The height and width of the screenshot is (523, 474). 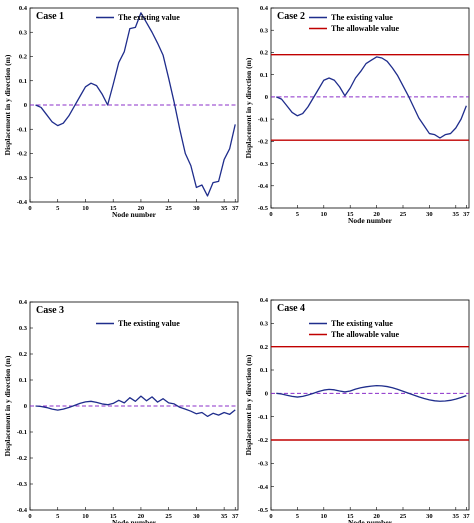 What do you see at coordinates (50, 310) in the screenshot?
I see `case-title: Case 3` at bounding box center [50, 310].